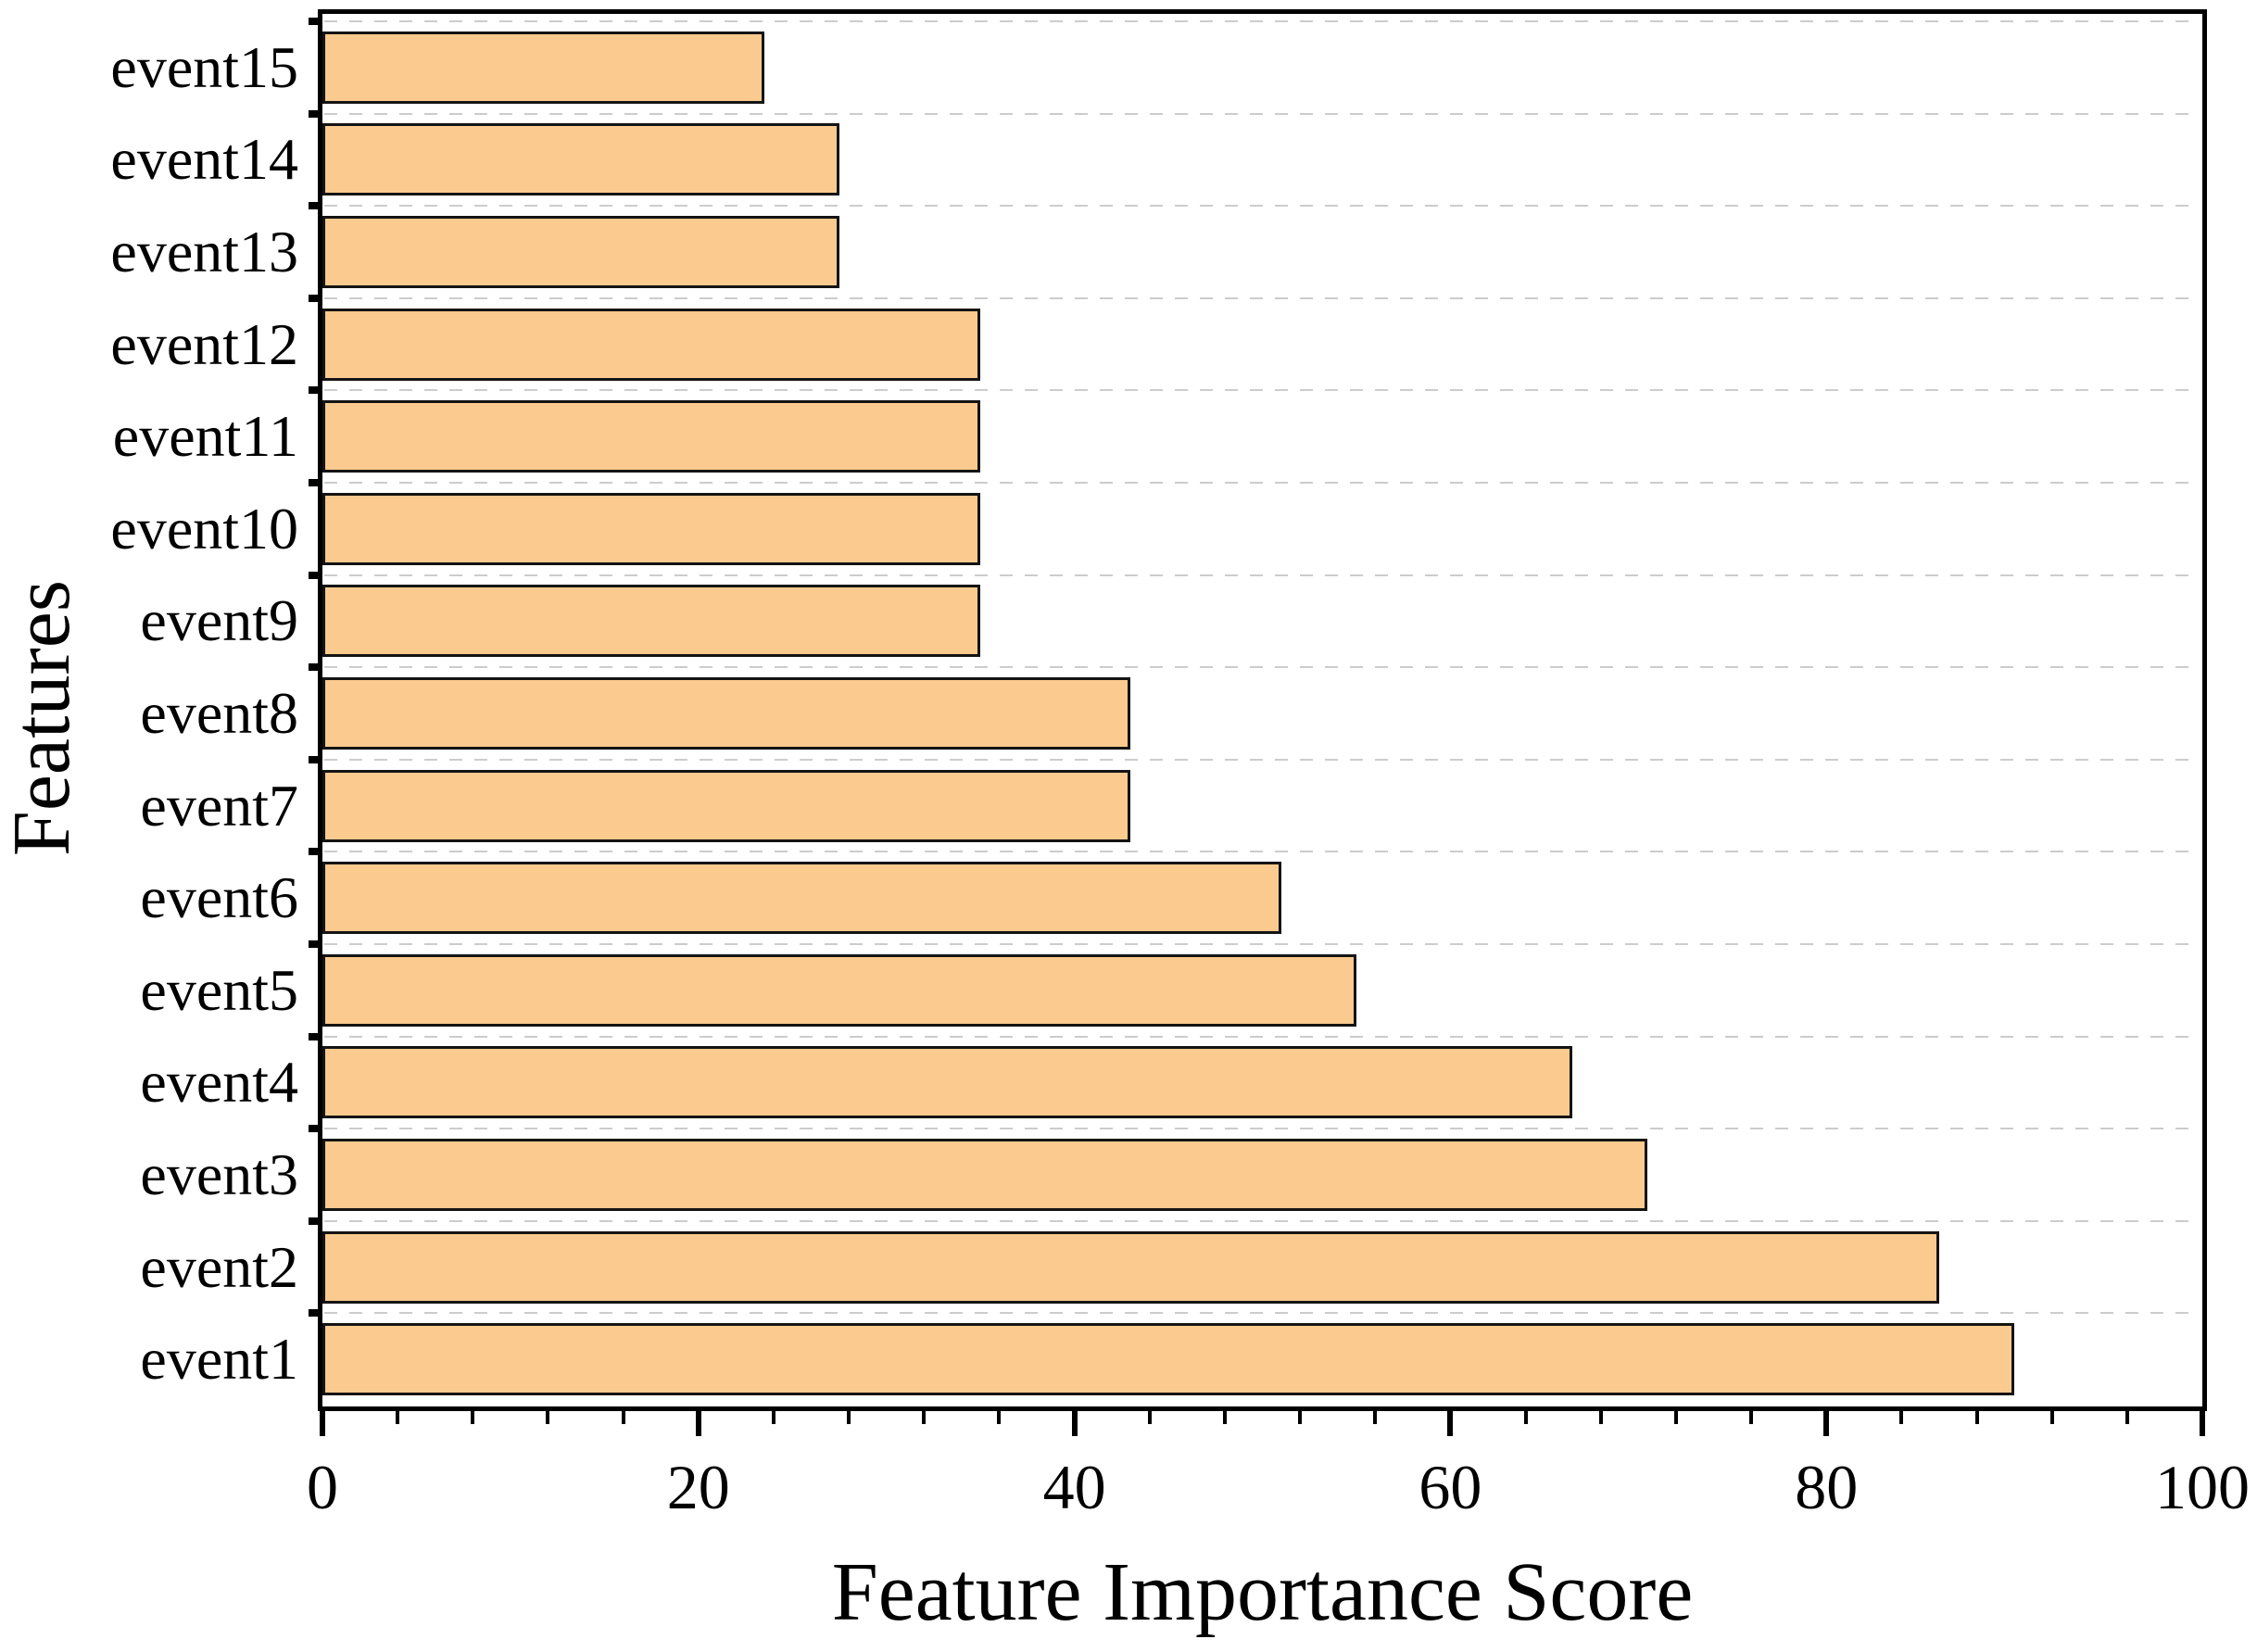 The image size is (2257, 1652). Describe the element at coordinates (322, 1487) in the screenshot. I see `x-axis-tick-label: 0` at that location.